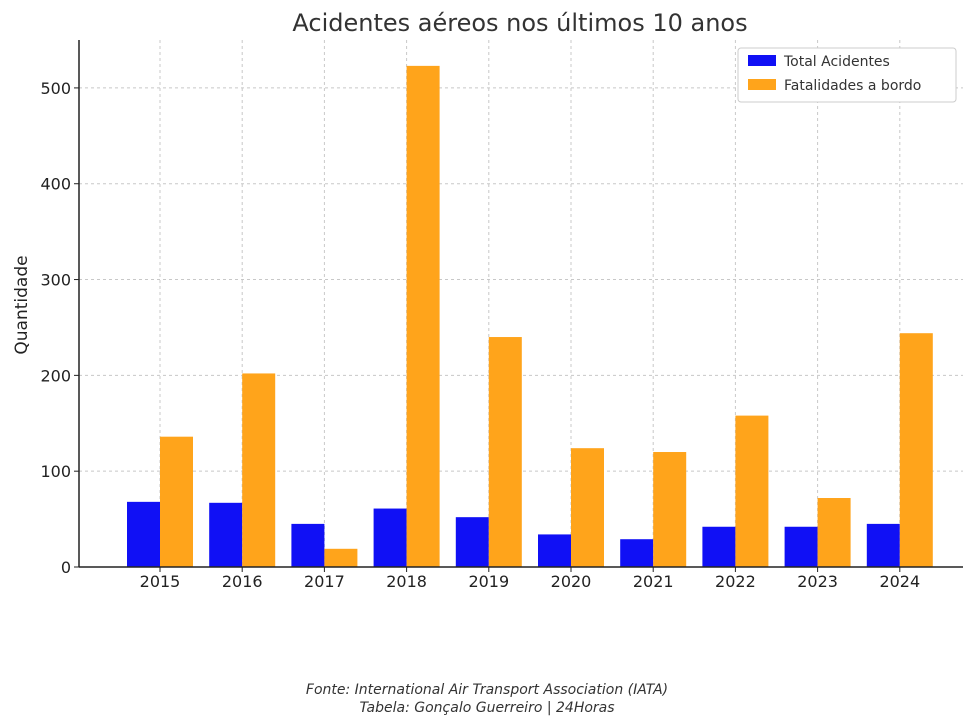  Describe the element at coordinates (55, 88) in the screenshot. I see `y-tick-label: 500` at that location.